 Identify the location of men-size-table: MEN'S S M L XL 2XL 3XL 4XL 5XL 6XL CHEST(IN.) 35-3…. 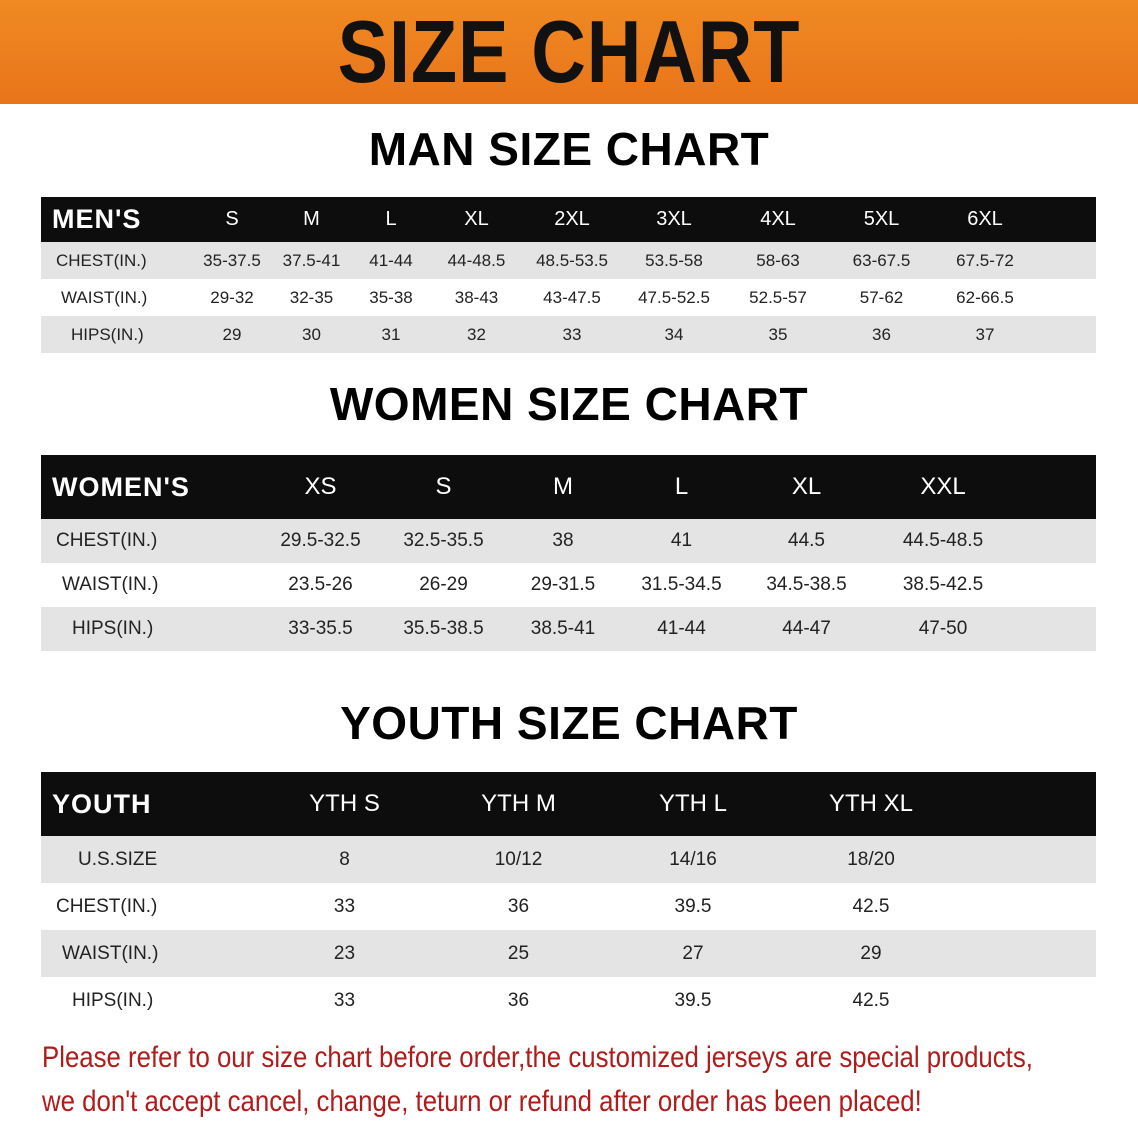
(568, 275).